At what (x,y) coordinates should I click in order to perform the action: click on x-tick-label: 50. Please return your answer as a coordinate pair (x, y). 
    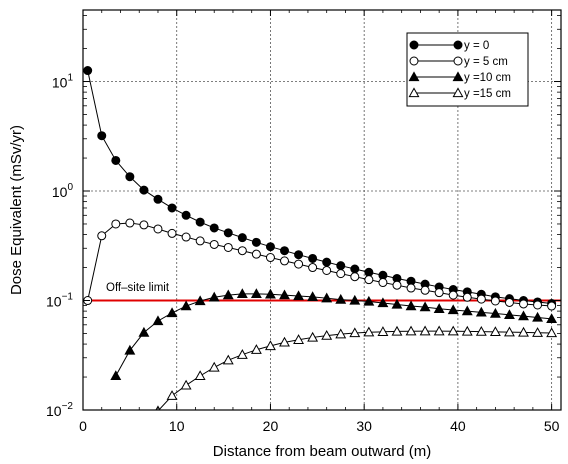
    Looking at the image, I should click on (552, 426).